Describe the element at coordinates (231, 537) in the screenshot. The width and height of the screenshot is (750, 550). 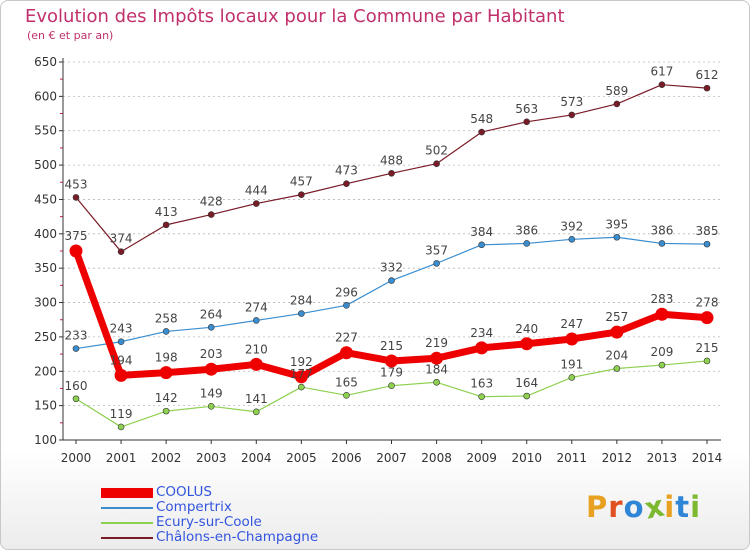
I see `legend-item: Châlons-en-Champagne` at that location.